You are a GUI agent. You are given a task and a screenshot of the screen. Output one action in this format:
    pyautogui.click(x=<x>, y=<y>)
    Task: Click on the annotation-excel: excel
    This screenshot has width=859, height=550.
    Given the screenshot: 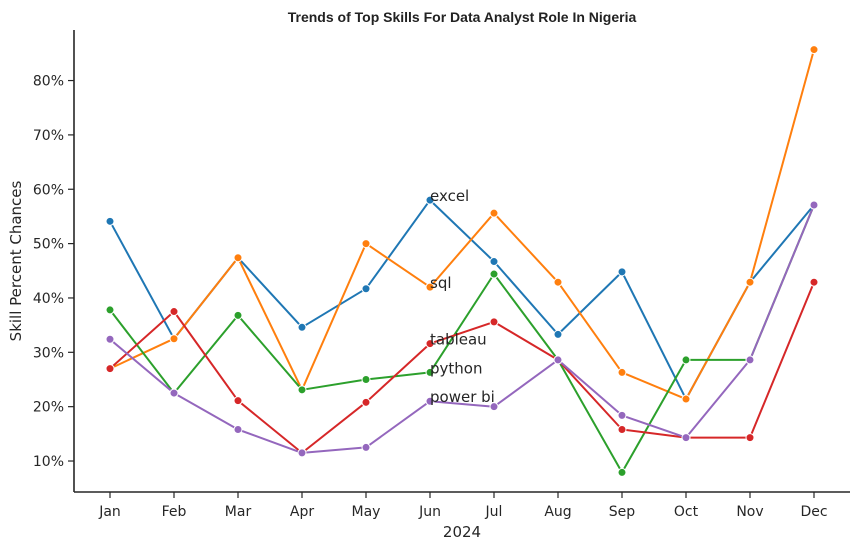 What is the action you would take?
    pyautogui.click(x=449, y=196)
    